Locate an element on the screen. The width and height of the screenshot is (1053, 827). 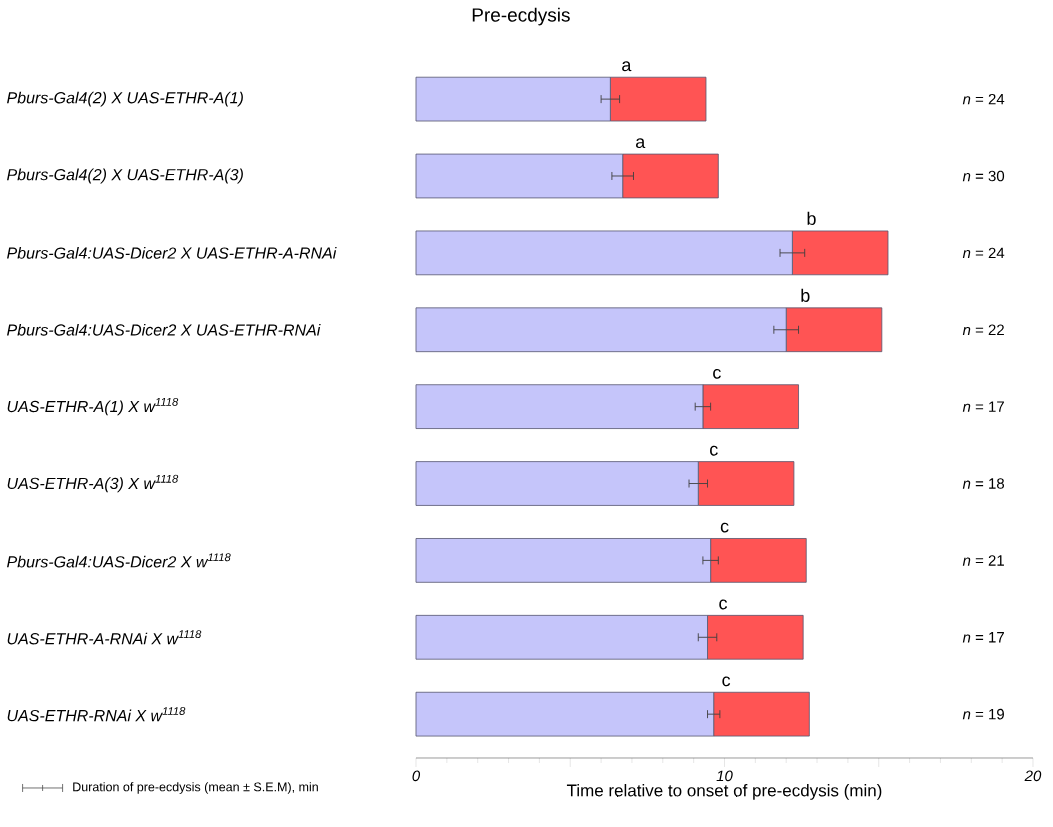
y-tick-label: Pburs-Gal4:UAS-Dicer2 X w$^{1118}$ is located at coordinates (119, 560).